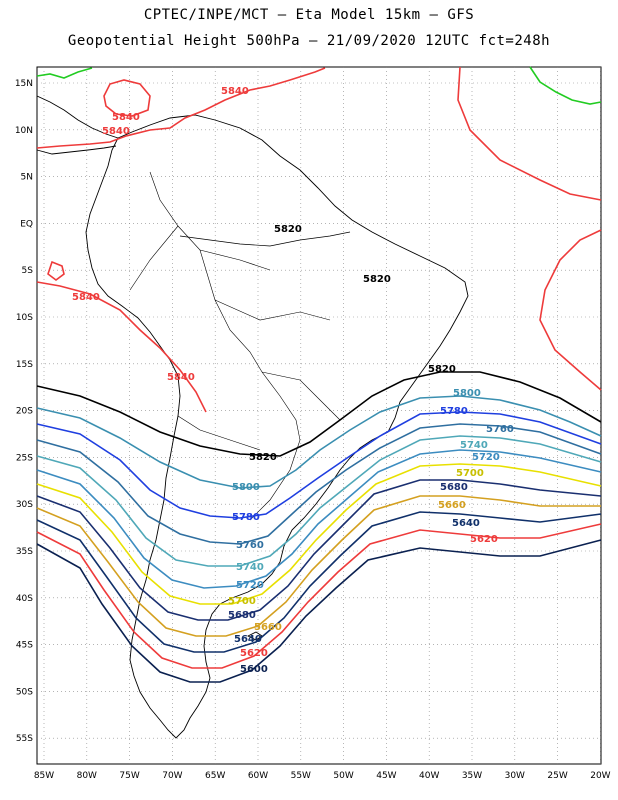 This screenshot has width=618, height=800. Describe the element at coordinates (472, 776) in the screenshot. I see `lon-label: 35W` at that location.